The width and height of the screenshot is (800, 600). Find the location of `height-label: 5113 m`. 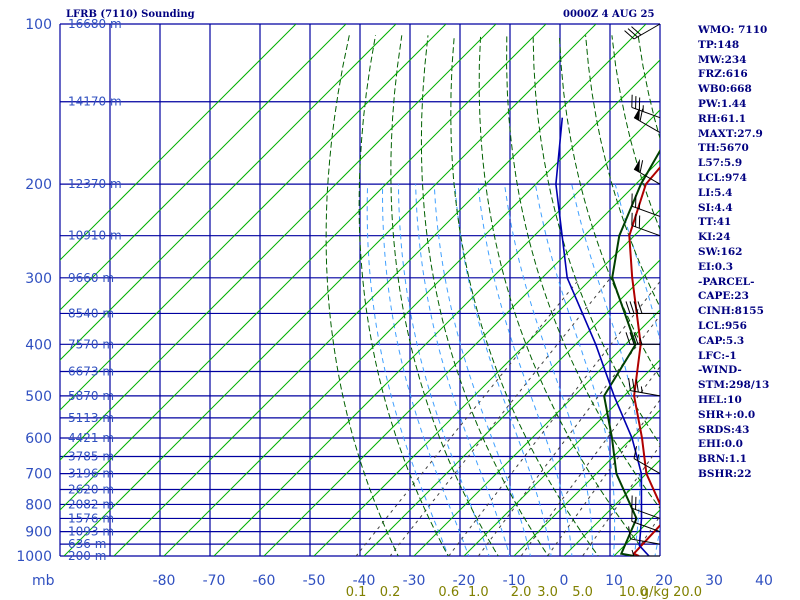

height-label: 5113 m is located at coordinates (91, 418).